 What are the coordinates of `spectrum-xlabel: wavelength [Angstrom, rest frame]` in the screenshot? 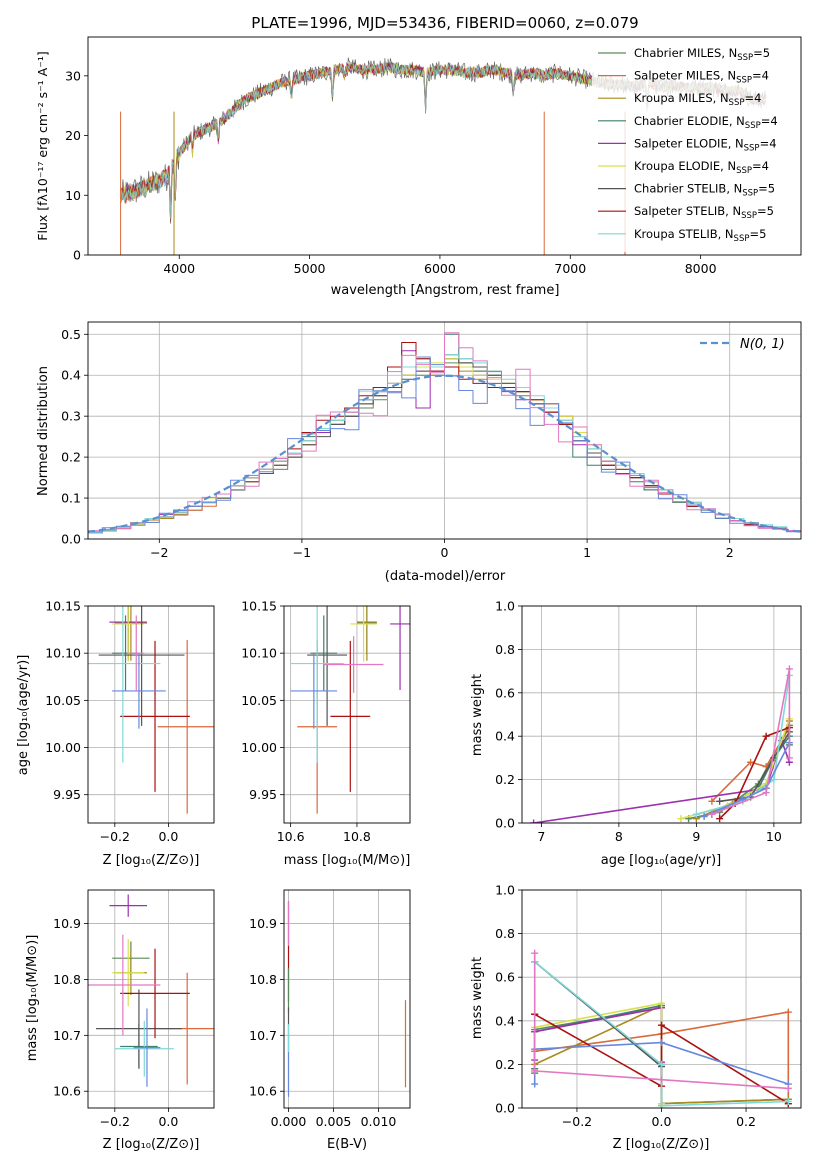 It's located at (445, 290).